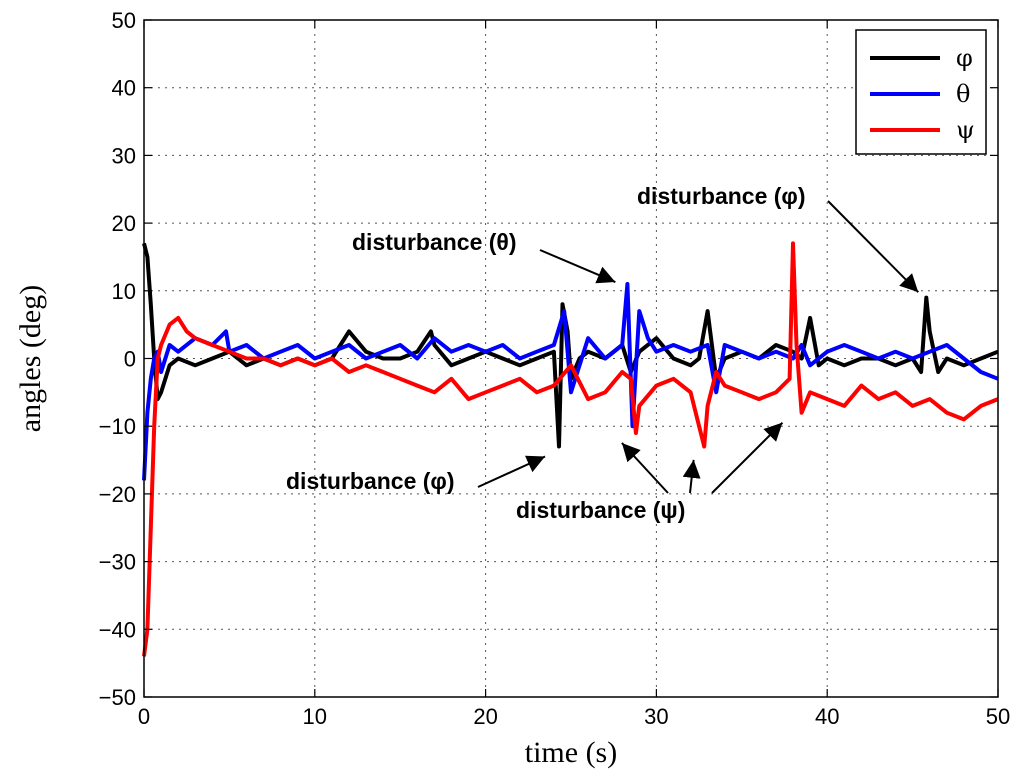 The width and height of the screenshot is (1024, 777). I want to click on y-tick-label: 40, so click(124, 88).